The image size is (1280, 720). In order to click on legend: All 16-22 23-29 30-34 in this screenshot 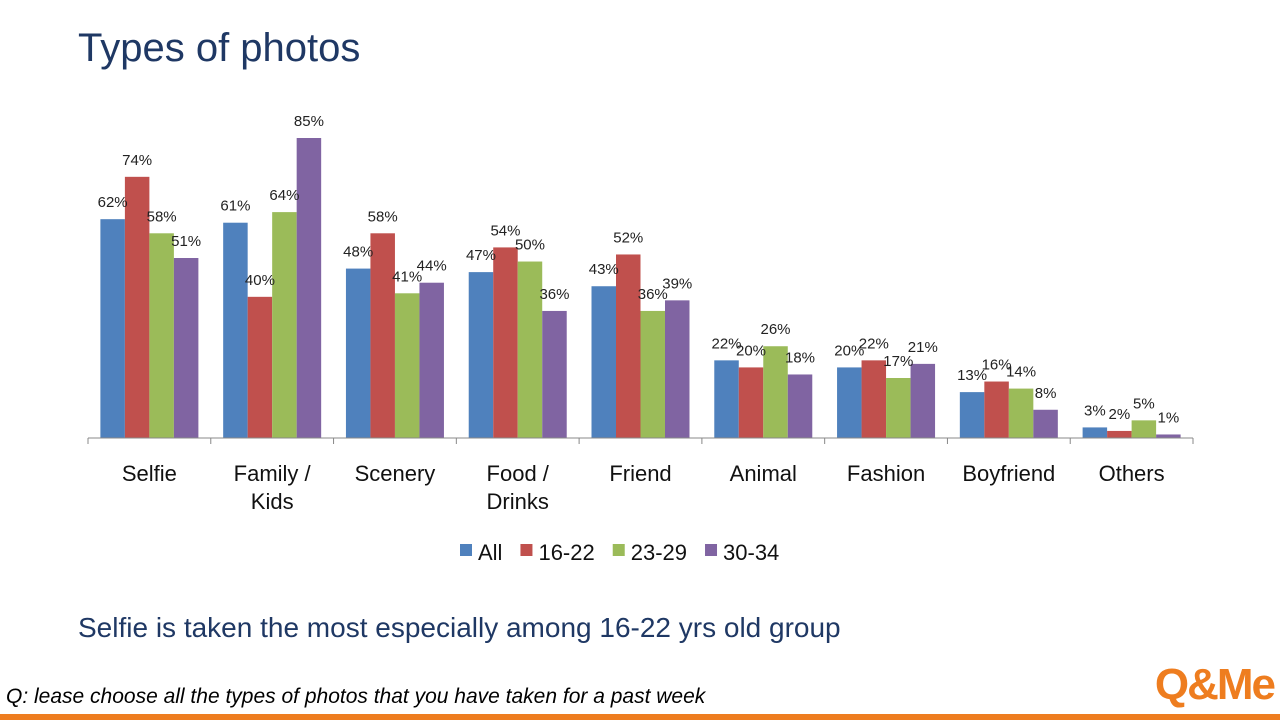, I will do `click(619, 552)`.